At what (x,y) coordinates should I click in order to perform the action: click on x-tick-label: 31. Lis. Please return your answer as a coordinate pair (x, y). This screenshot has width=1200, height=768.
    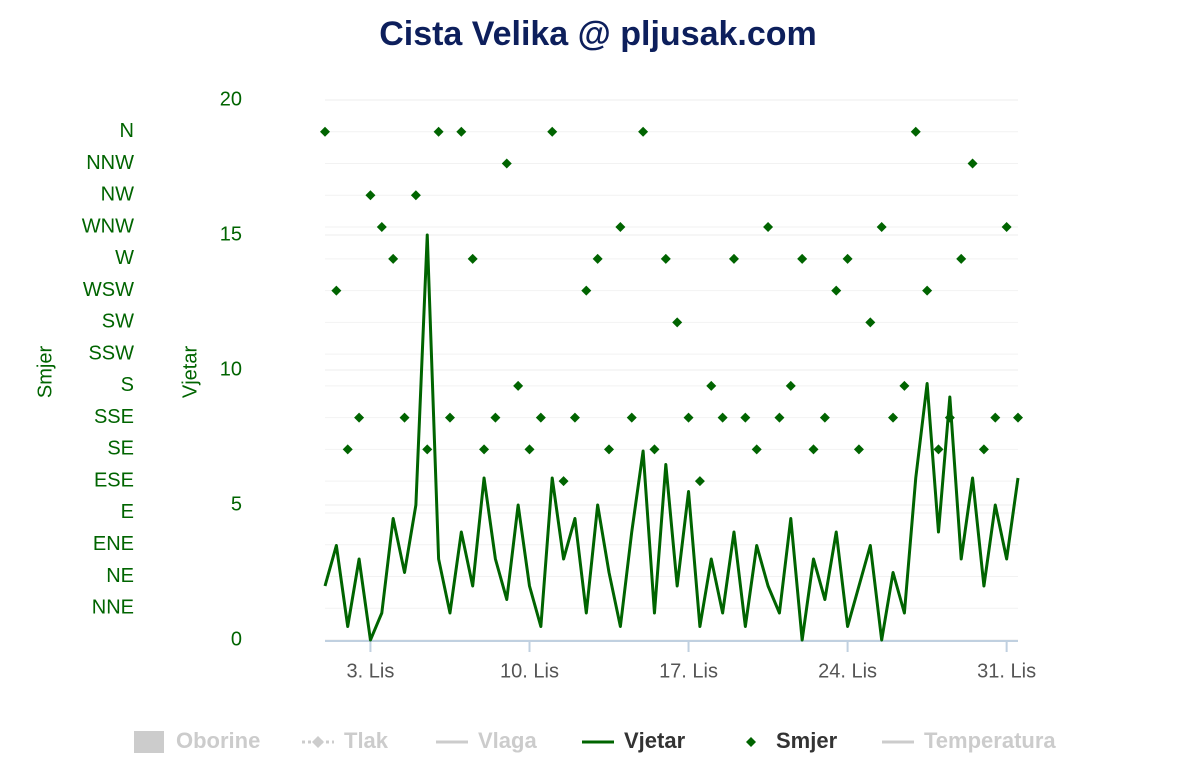
    Looking at the image, I should click on (1006, 671).